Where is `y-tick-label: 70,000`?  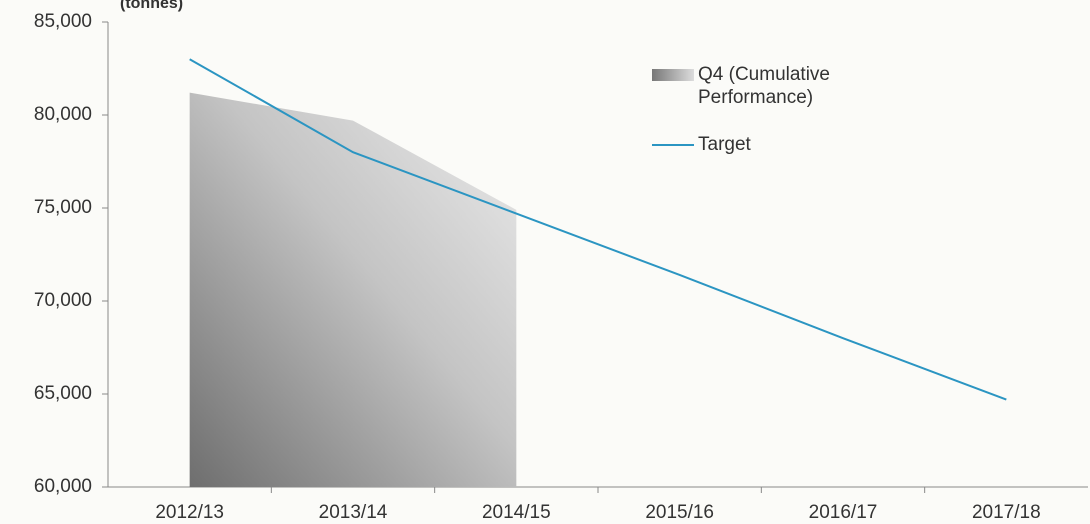 y-tick-label: 70,000 is located at coordinates (63, 300).